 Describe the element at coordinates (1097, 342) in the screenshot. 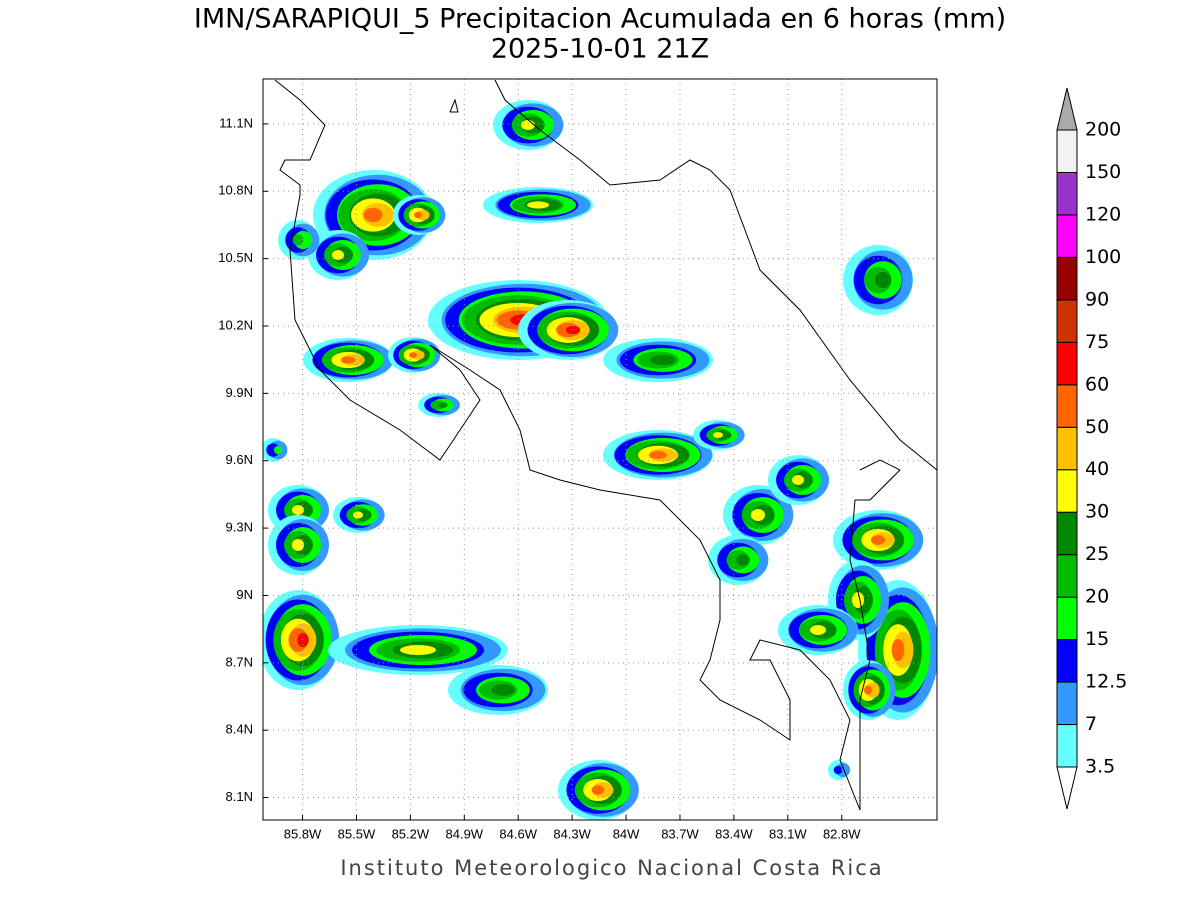

I see `colorbar-label: 75` at that location.